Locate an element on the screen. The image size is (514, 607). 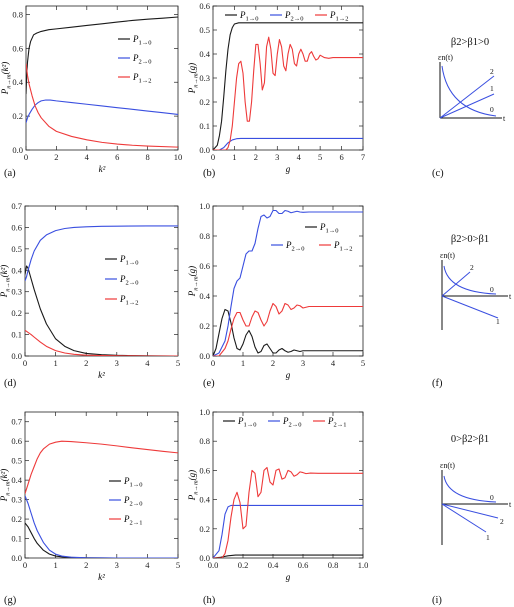
x-tick-label: 3 is located at coordinates (277, 157).